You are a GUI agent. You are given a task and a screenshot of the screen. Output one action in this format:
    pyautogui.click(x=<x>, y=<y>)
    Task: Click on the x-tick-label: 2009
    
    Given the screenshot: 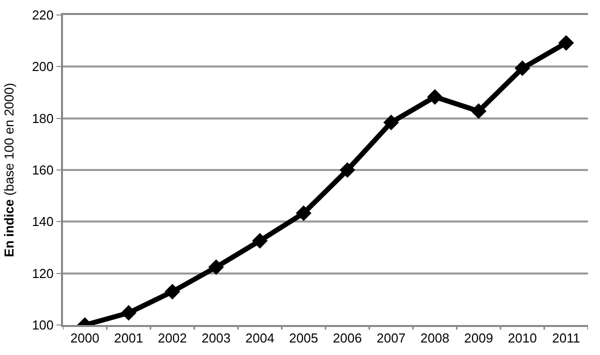 What is the action you would take?
    pyautogui.click(x=479, y=338)
    